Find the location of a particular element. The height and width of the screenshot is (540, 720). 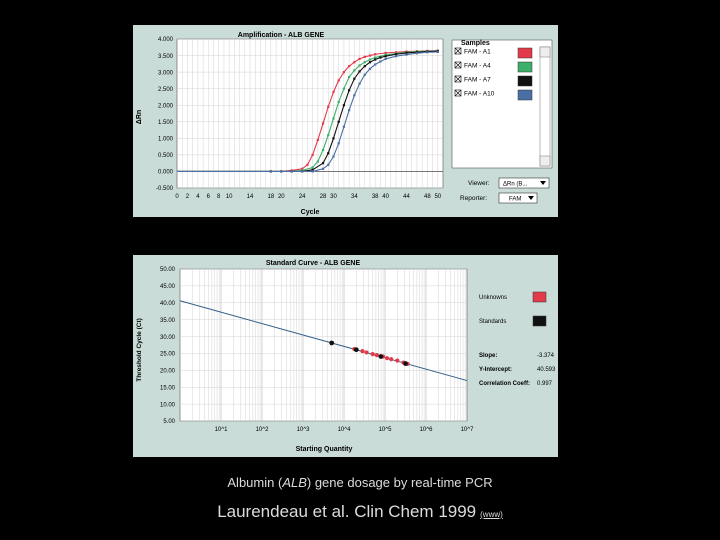

viewer-label: Viewer: is located at coordinates (479, 183).